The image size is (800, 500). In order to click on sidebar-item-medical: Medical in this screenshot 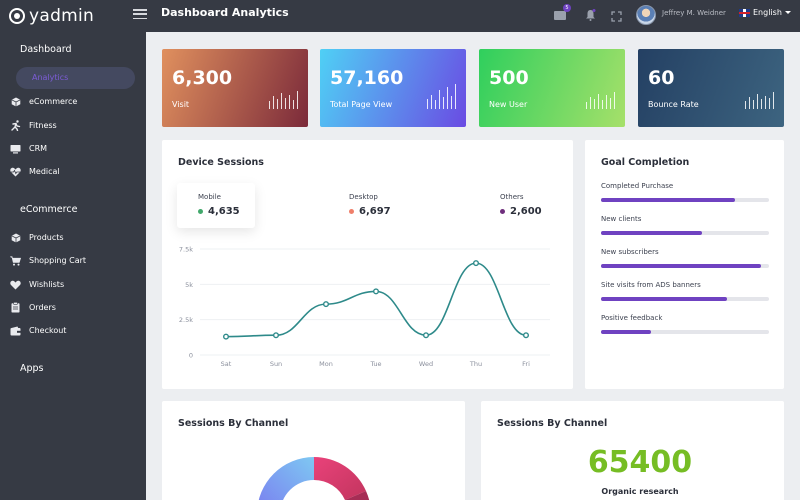, I will do `click(35, 171)`.